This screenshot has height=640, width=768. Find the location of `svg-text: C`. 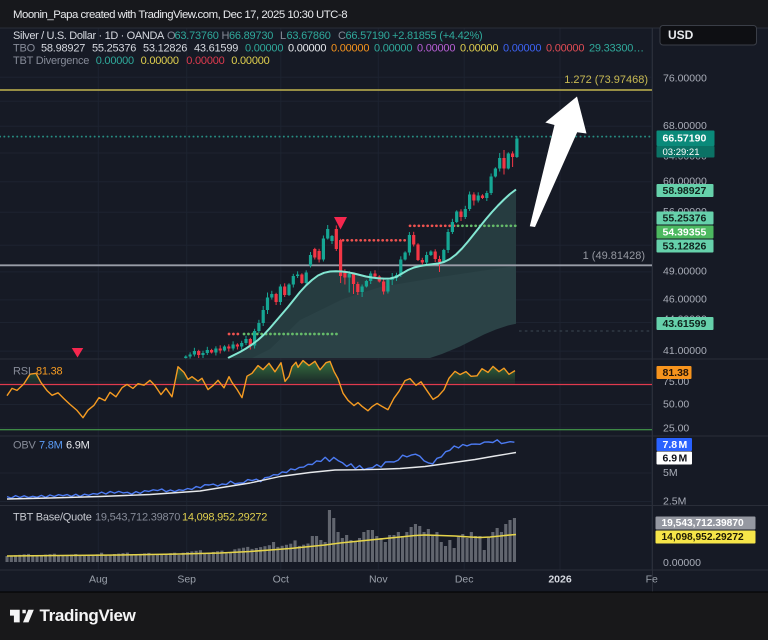

svg-text: C is located at coordinates (342, 36).